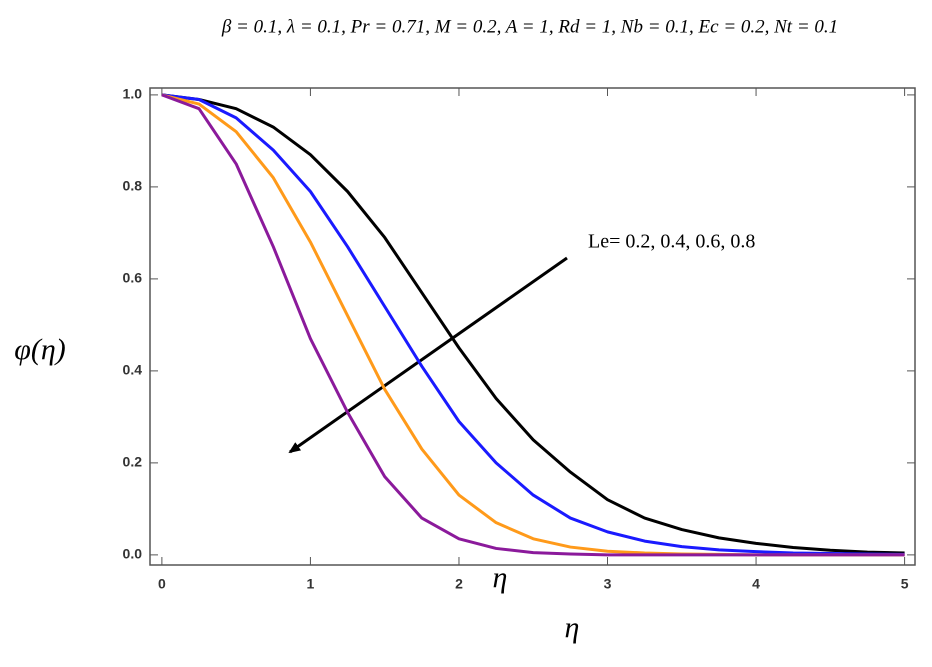 The image size is (932, 667). Describe the element at coordinates (39, 349) in the screenshot. I see `y-axis-label: φ(η)` at that location.